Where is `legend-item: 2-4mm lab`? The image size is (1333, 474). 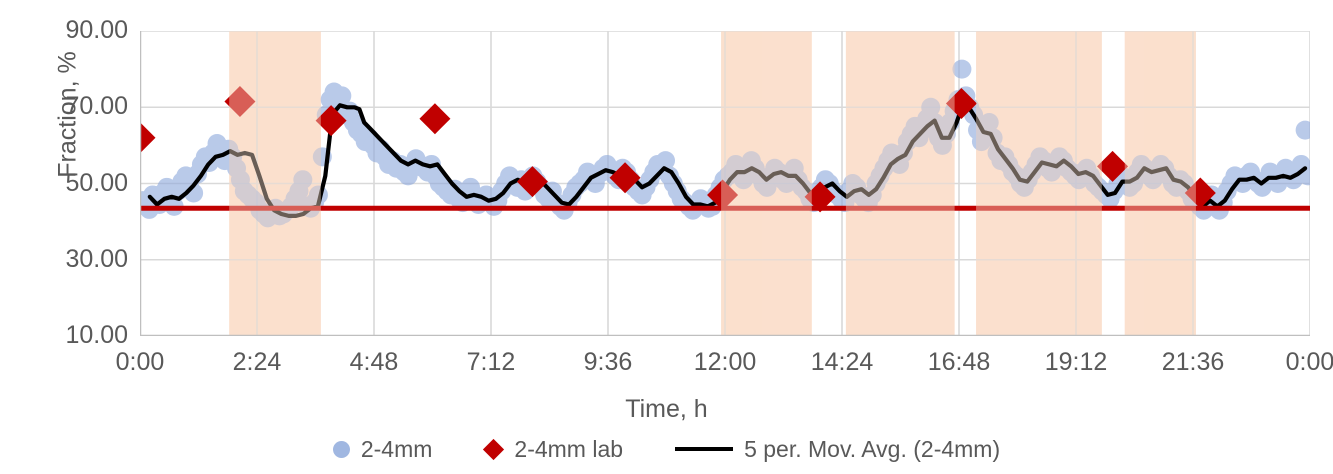 legend-item: 2-4mm lab is located at coordinates (553, 449).